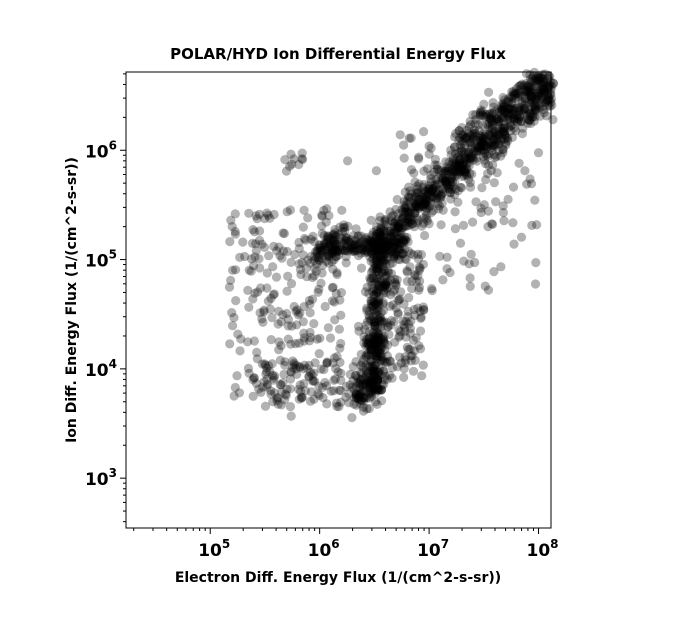 The height and width of the screenshot is (619, 677). What do you see at coordinates (101, 150) in the screenshot?
I see `y-tick-label: 106` at bounding box center [101, 150].